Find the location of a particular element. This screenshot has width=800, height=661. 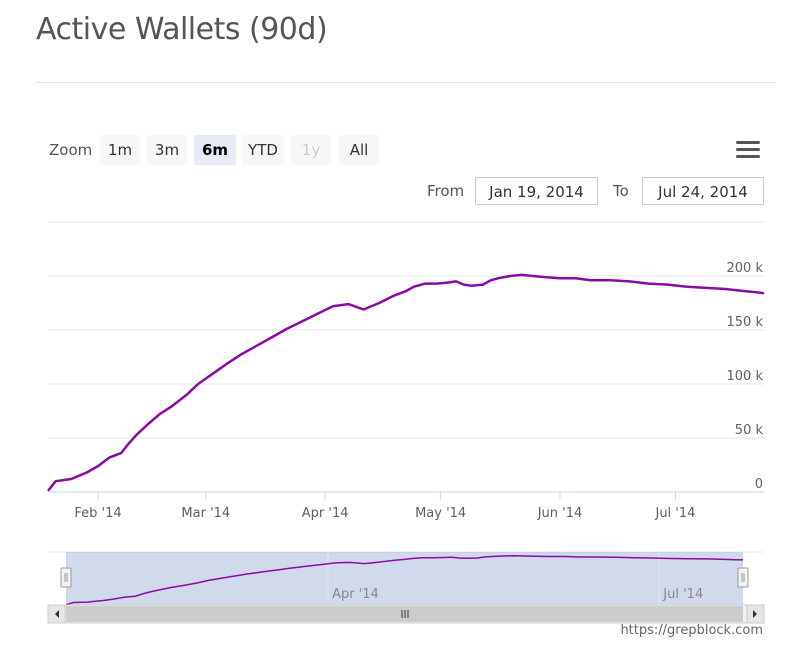

x-tick-label: Jun '14 is located at coordinates (560, 513).